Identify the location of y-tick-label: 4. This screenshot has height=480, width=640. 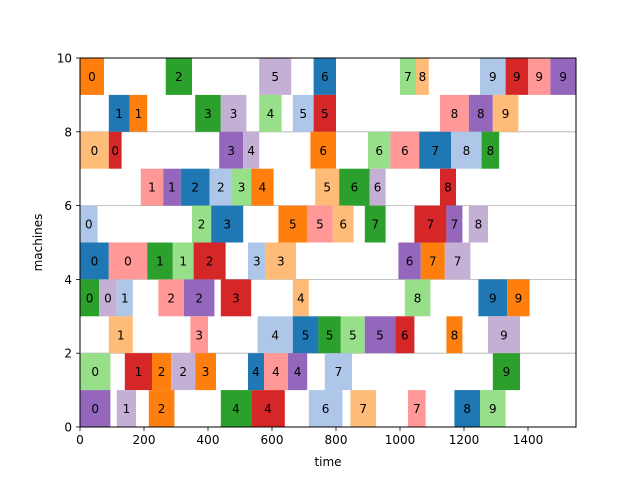
(68, 280).